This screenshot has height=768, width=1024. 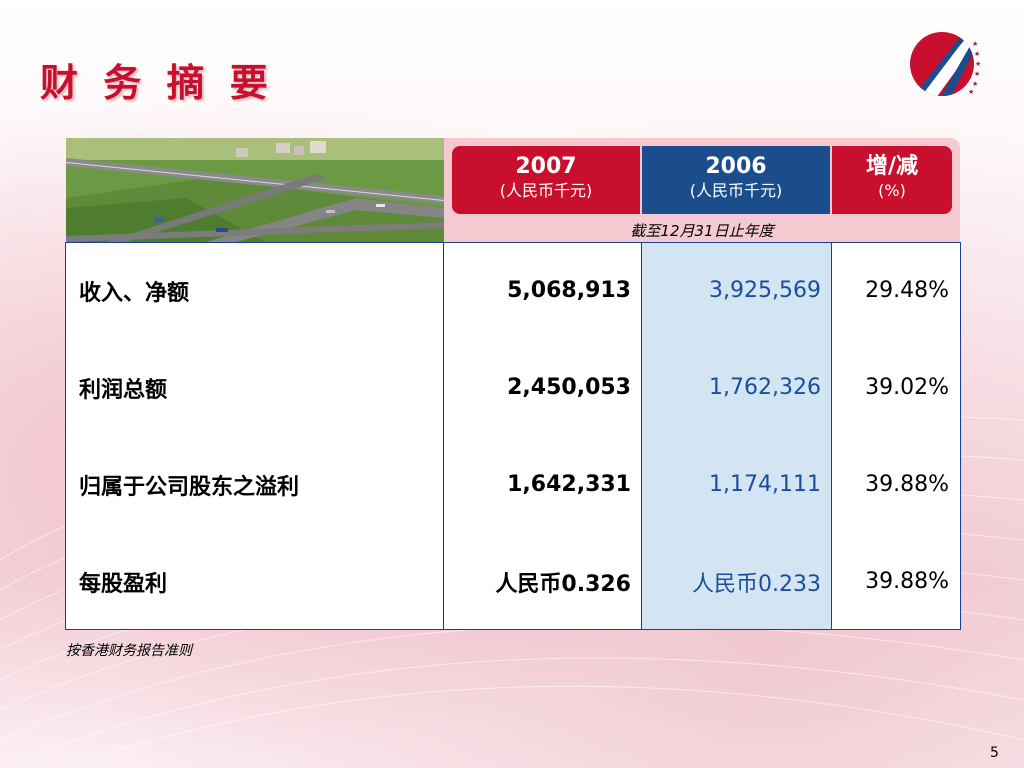 What do you see at coordinates (892, 180) in the screenshot?
I see `column-header-change: 增/减 (%)` at bounding box center [892, 180].